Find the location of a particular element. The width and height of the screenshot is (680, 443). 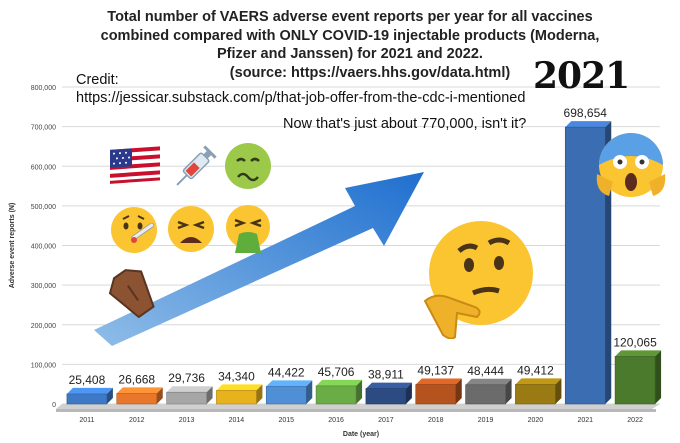

screaming-face-icon is located at coordinates (631, 165).